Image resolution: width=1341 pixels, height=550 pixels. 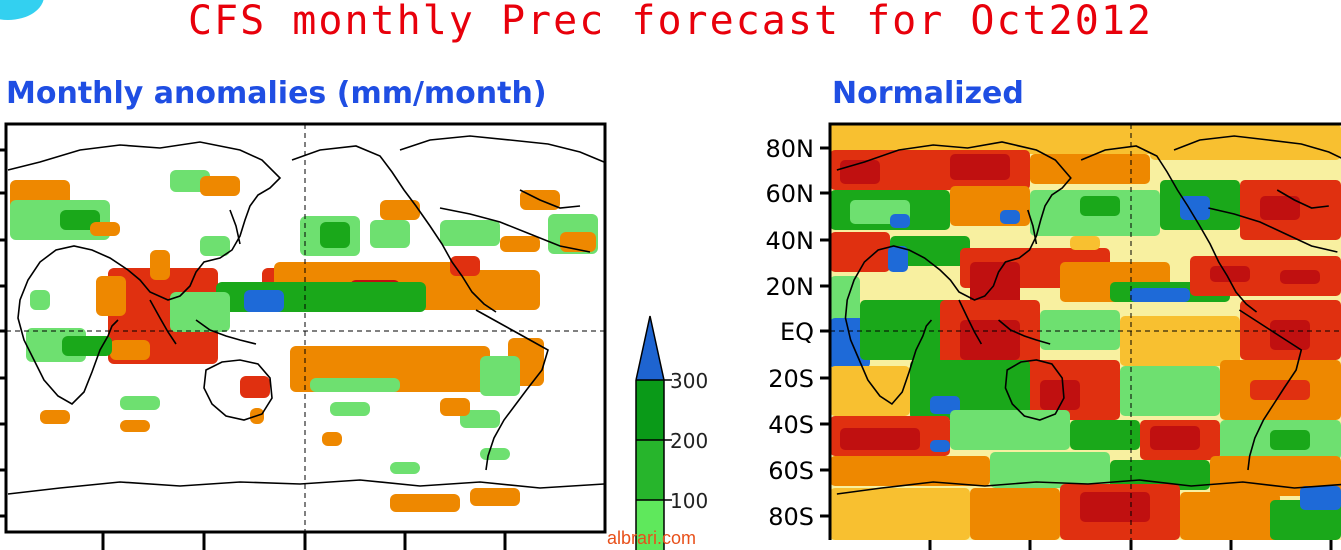 What do you see at coordinates (689, 501) in the screenshot?
I see `colorbar-label-100: 100` at bounding box center [689, 501].